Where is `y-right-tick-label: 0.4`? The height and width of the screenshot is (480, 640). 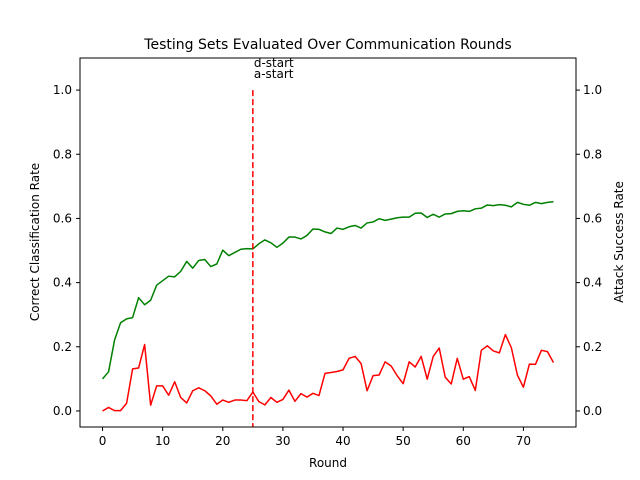 y-right-tick-label: 0.4 is located at coordinates (592, 283).